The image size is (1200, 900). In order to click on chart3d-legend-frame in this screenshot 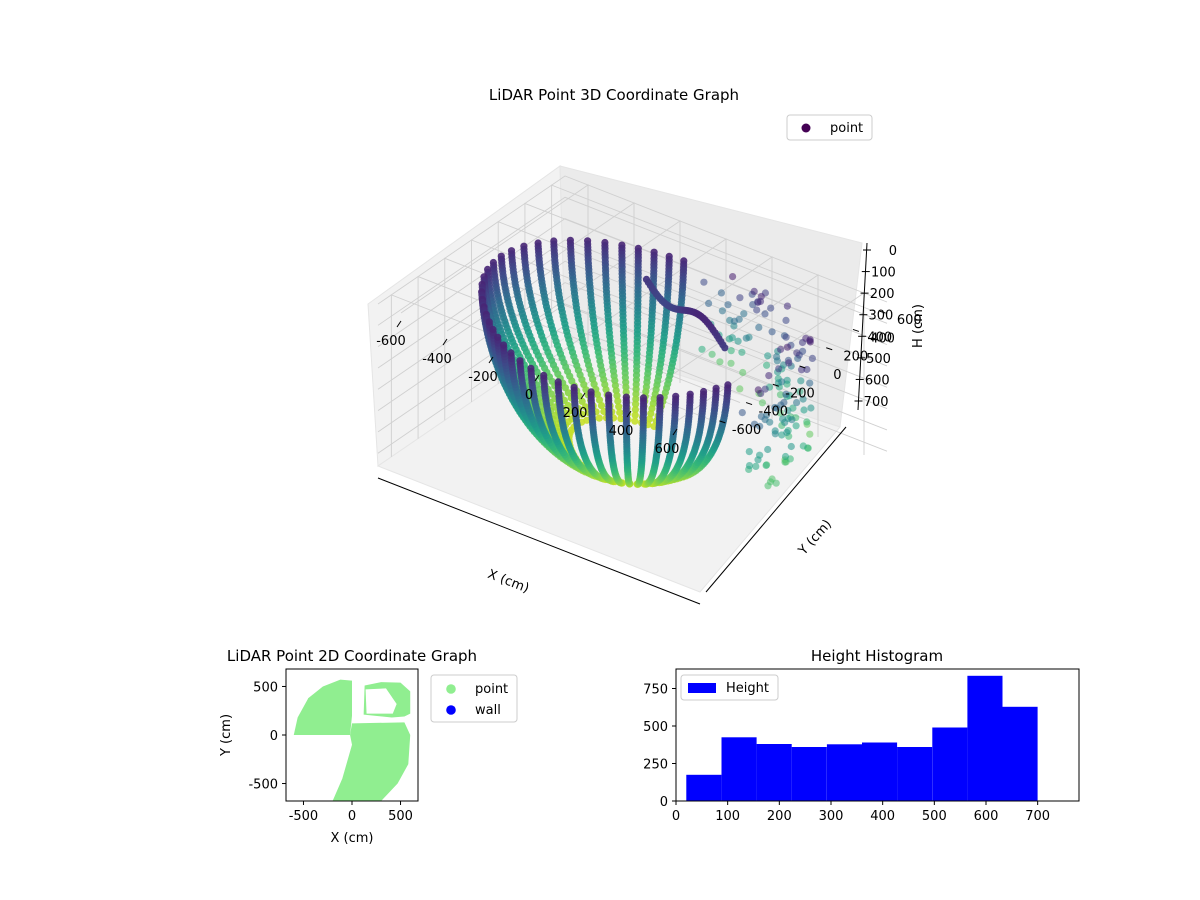, I will do `click(829, 127)`.